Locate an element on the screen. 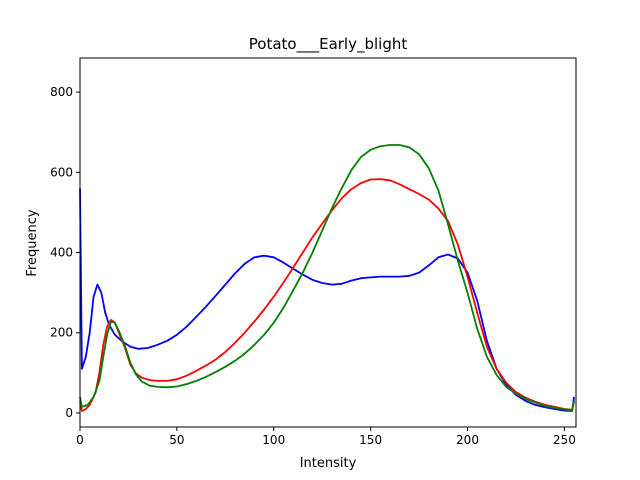 The width and height of the screenshot is (640, 480). y-axis: 0 200 400 600 800 is located at coordinates (65, 252).